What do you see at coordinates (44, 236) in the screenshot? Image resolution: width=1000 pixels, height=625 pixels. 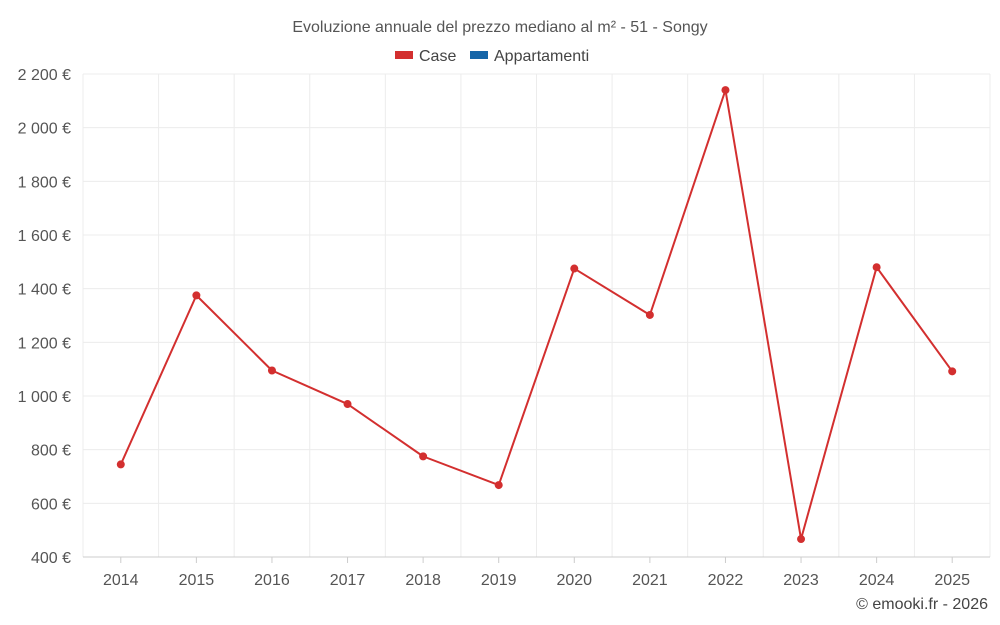 I see `y-tick-label: 1 600 €` at bounding box center [44, 236].